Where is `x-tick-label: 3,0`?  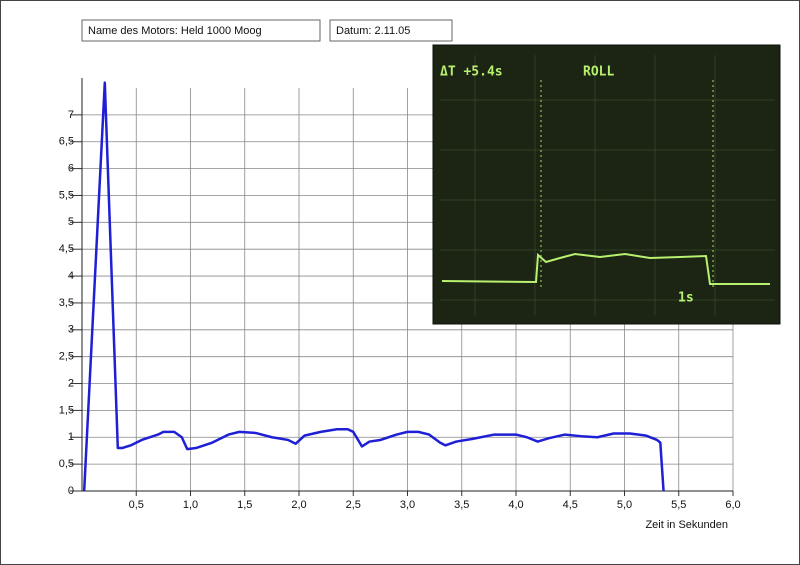
x-tick-label: 3,0 is located at coordinates (407, 505).